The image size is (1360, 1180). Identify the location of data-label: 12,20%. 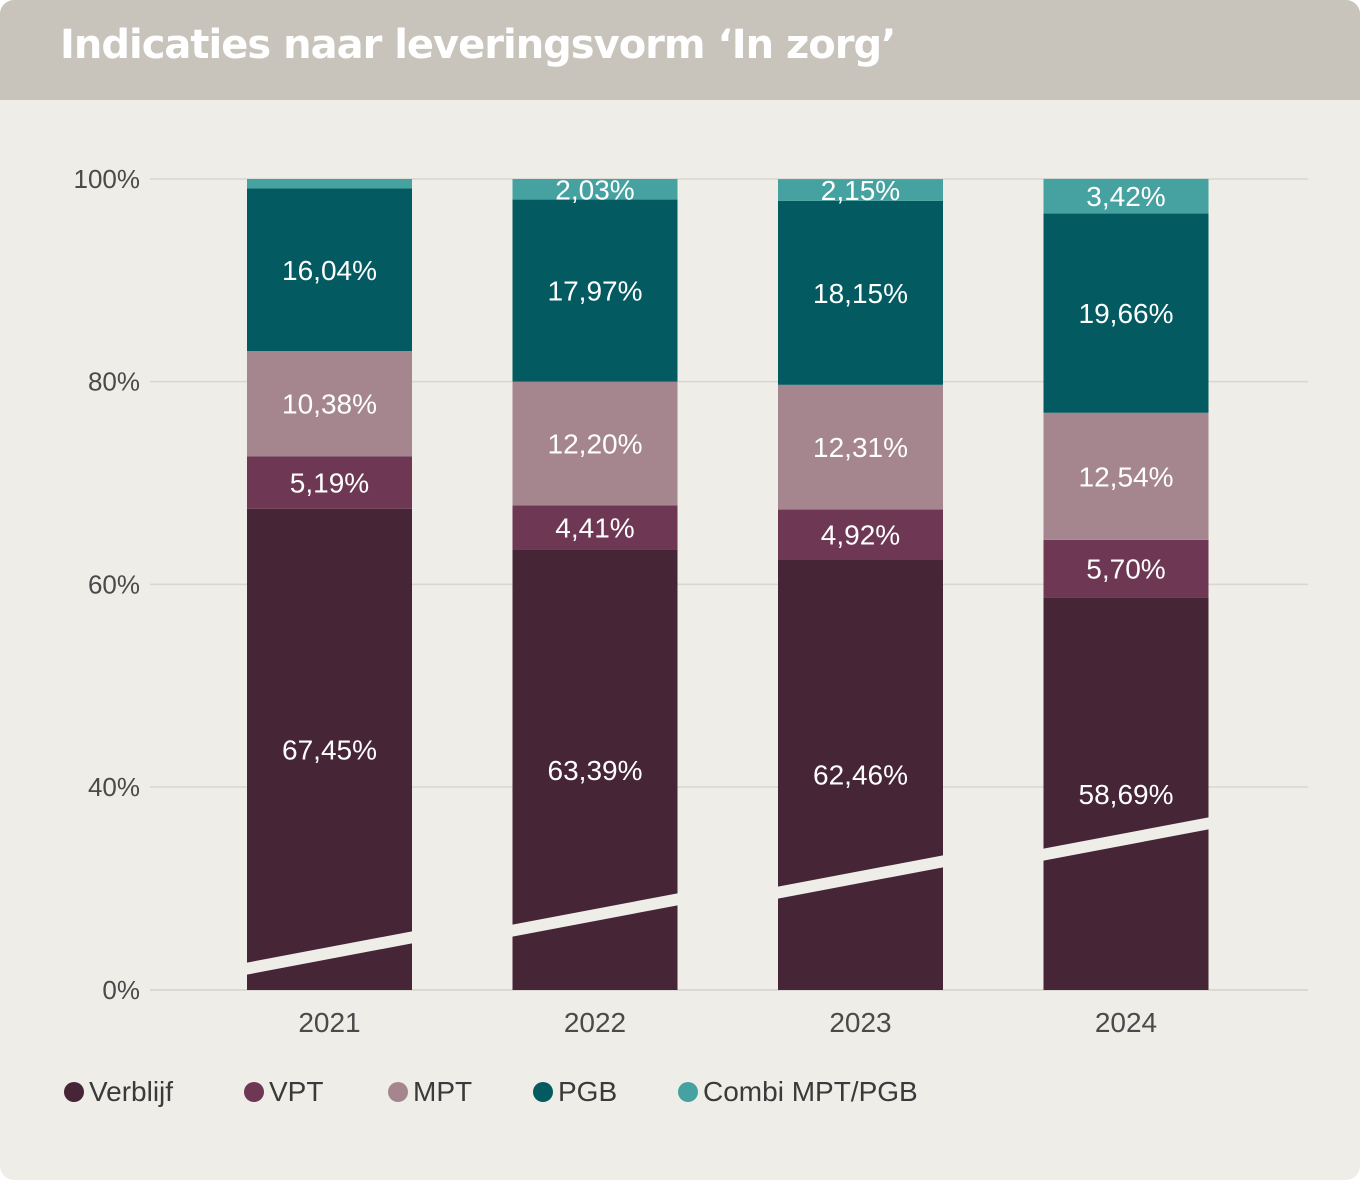
(595, 443).